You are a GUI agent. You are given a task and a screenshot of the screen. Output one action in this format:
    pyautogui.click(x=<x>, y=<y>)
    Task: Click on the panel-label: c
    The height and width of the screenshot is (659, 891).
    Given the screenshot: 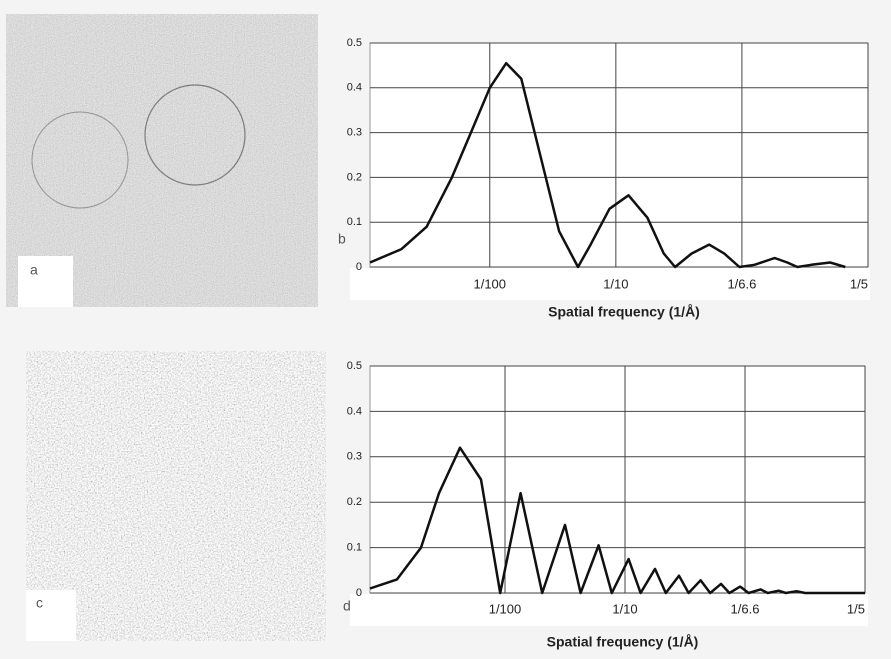 What is the action you would take?
    pyautogui.click(x=39, y=603)
    